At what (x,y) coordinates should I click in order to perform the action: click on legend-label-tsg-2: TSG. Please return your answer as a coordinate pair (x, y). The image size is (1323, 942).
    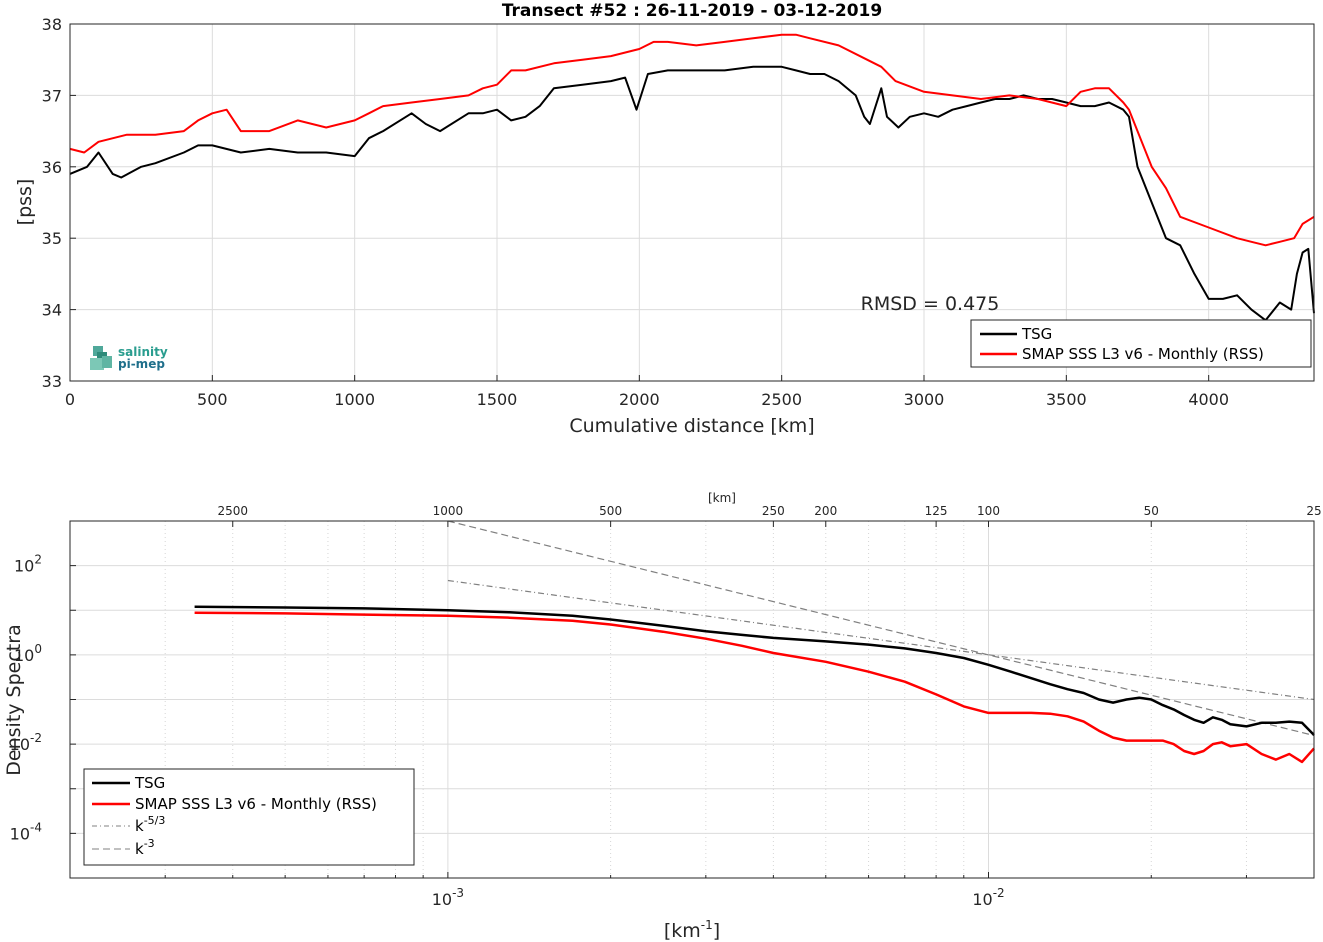
    Looking at the image, I should click on (149, 783).